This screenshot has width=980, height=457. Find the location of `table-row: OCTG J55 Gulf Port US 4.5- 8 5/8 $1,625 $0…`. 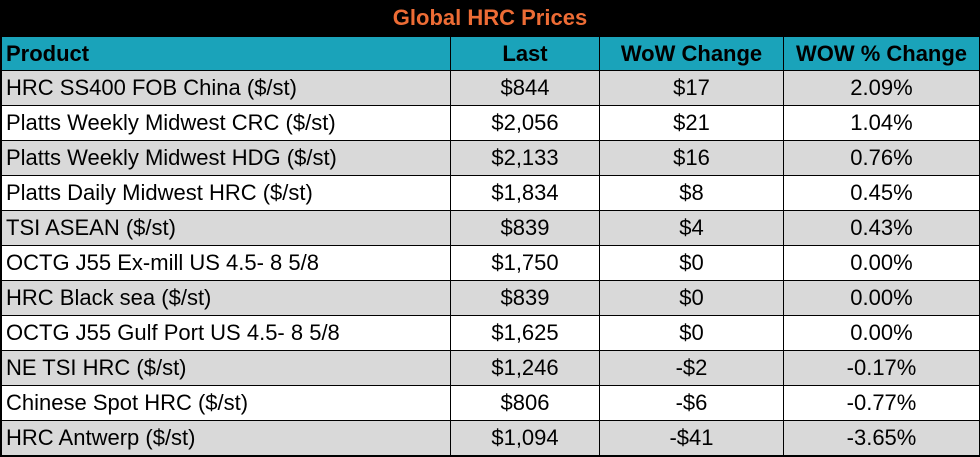

table-row: OCTG J55 Gulf Port US 4.5- 8 5/8 $1,625 $0… is located at coordinates (490, 333).